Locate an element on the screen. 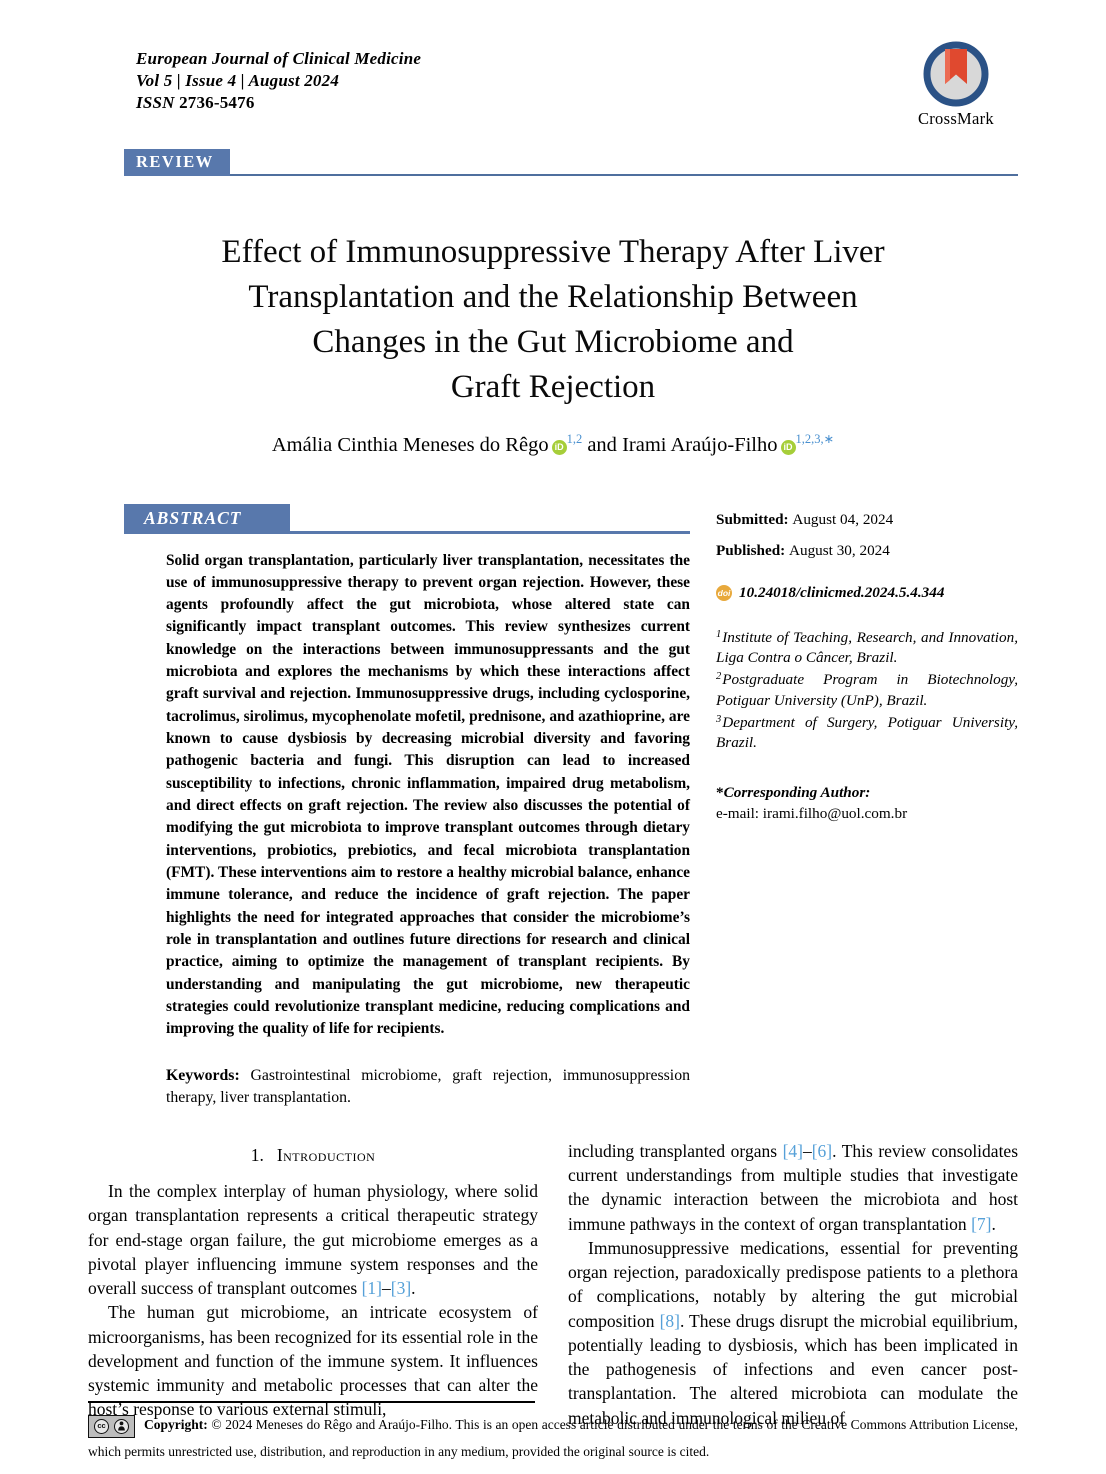 The width and height of the screenshot is (1106, 1474). cc-icon: cc is located at coordinates (101, 1426).